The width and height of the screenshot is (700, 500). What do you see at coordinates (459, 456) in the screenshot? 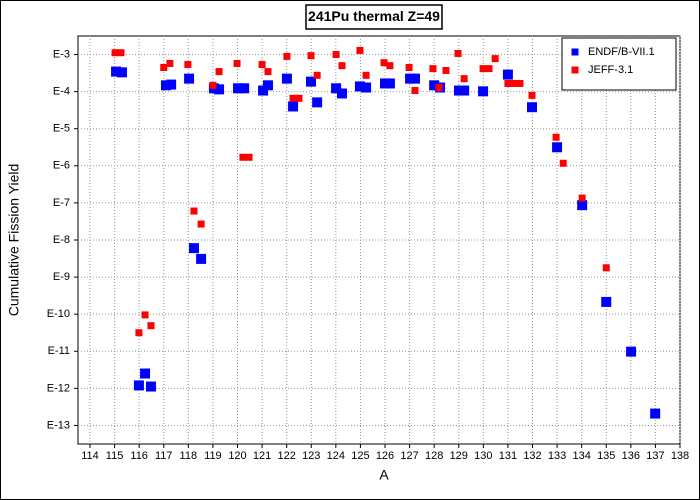
I see `x-tick-label: 129` at bounding box center [459, 456].